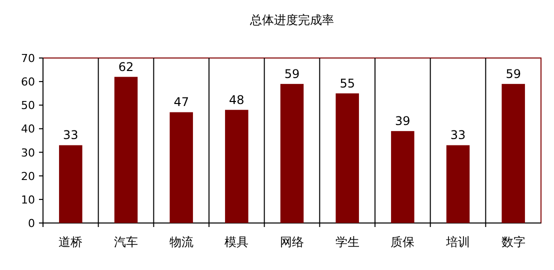 This screenshot has height=270, width=554. What do you see at coordinates (28, 176) in the screenshot?
I see `y-tick-label: 20` at bounding box center [28, 176].